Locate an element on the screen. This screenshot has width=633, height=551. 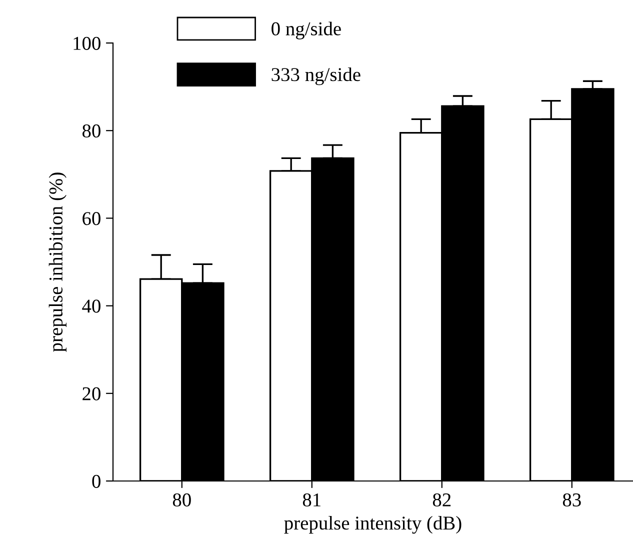
y-tick-label: 20 is located at coordinates (91, 393).